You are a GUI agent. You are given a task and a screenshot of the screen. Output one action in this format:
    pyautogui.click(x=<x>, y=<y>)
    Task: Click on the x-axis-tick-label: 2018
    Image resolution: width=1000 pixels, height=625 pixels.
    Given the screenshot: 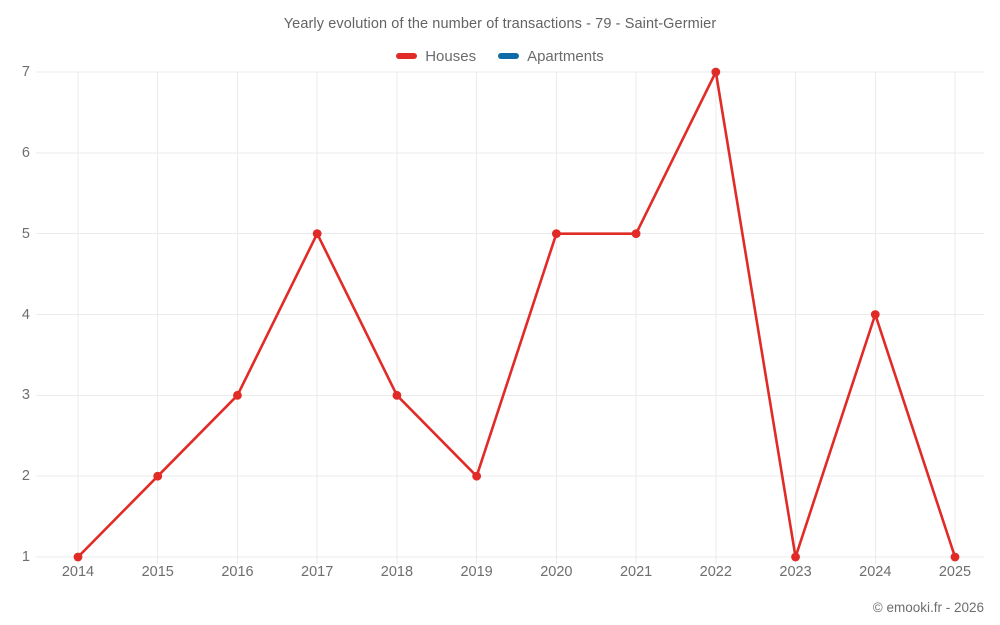 What is the action you would take?
    pyautogui.click(x=397, y=572)
    